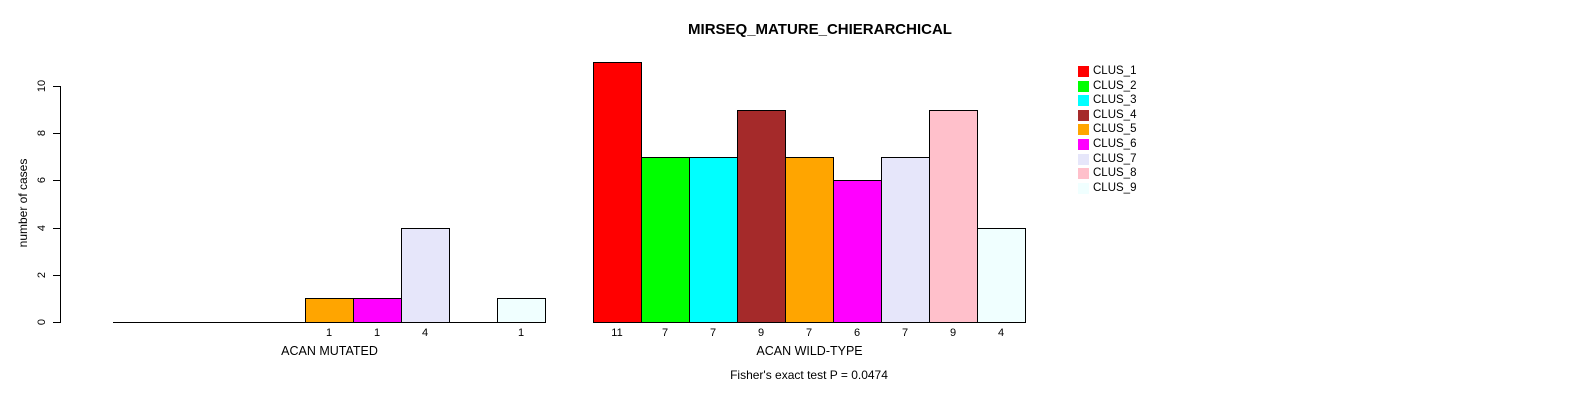 This screenshot has width=1590, height=400. I want to click on y-axis-line, so click(60, 204).